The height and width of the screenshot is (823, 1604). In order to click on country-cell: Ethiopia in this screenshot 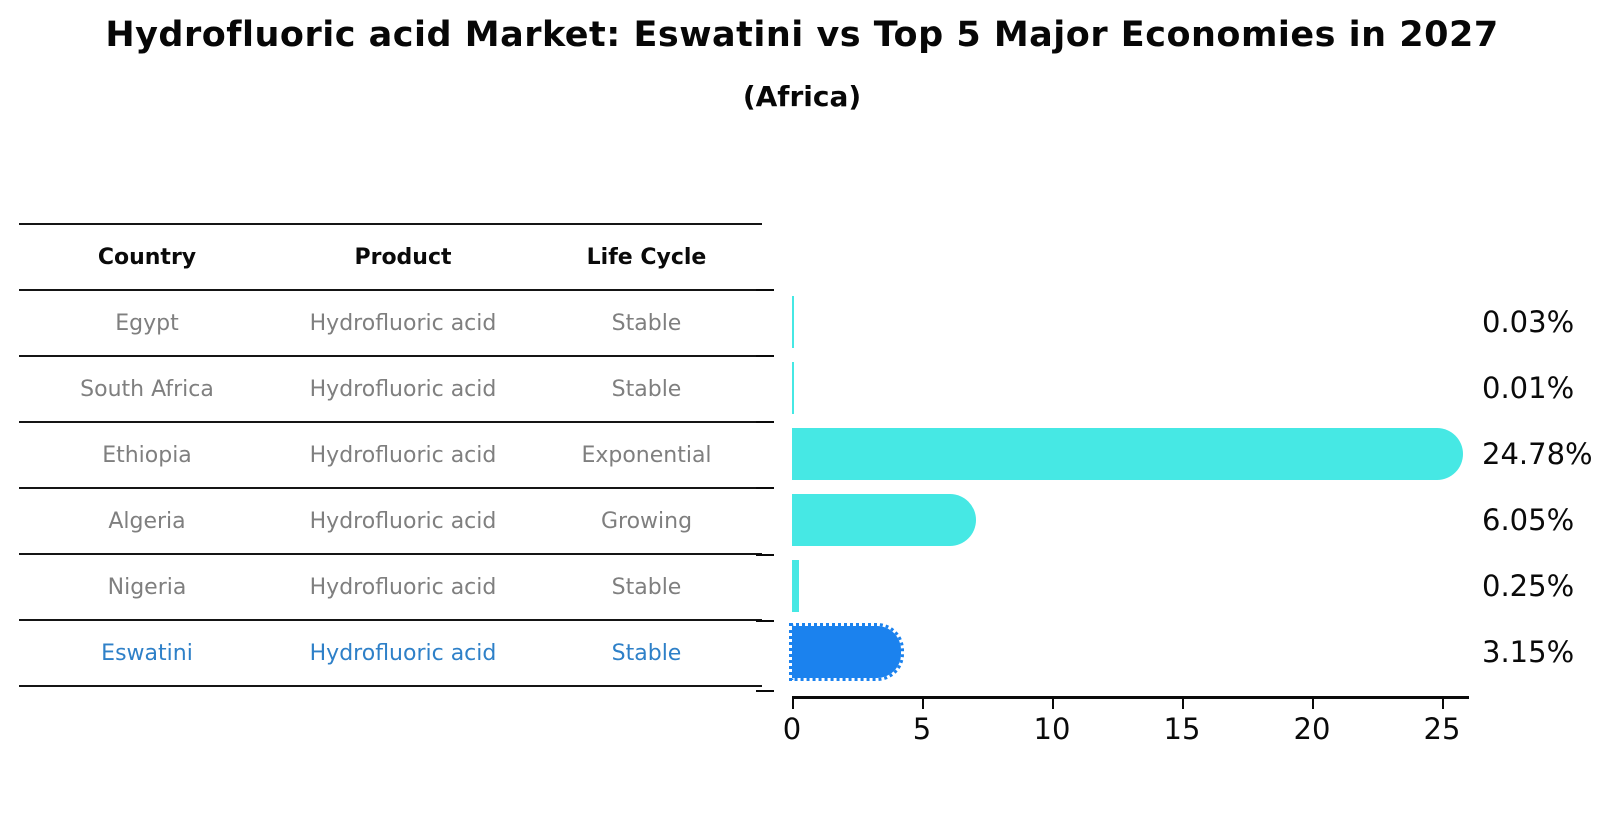, I will do `click(147, 455)`.